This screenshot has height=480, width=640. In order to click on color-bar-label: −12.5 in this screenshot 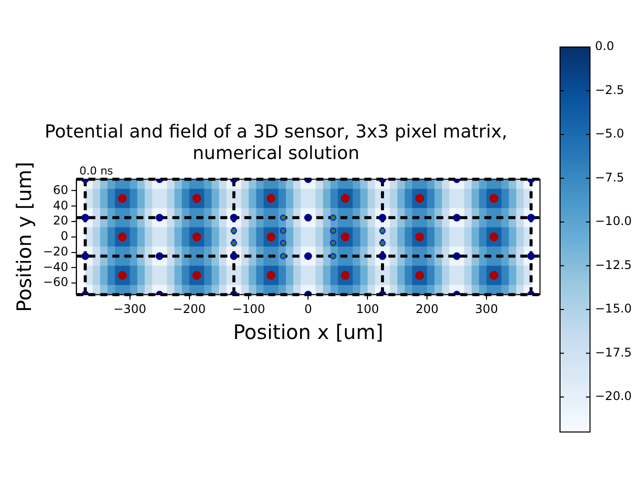, I will do `click(613, 265)`.